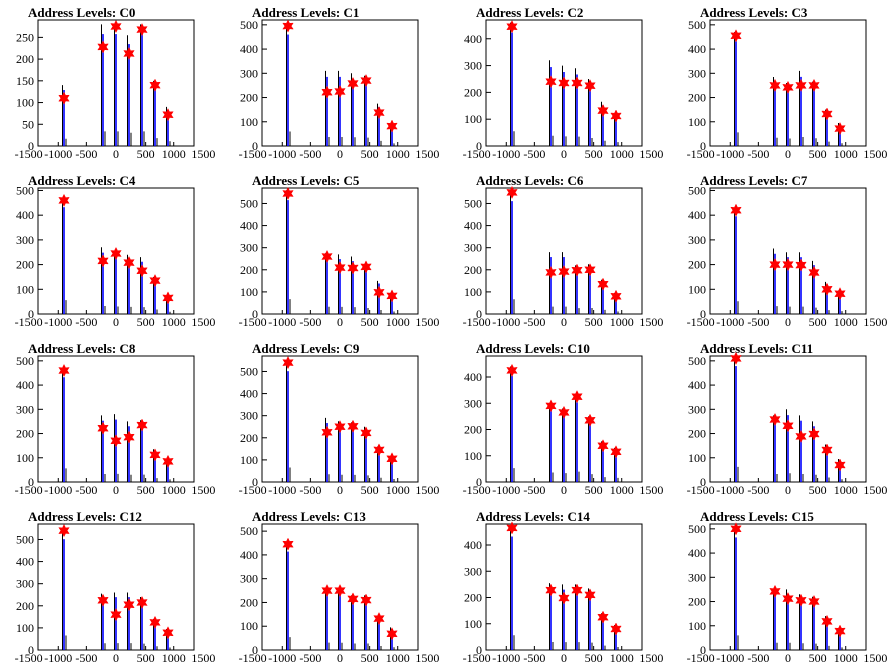 Image resolution: width=896 pixels, height=672 pixels. What do you see at coordinates (529, 12) in the screenshot?
I see `panel-title: Address Levels: C2` at bounding box center [529, 12].